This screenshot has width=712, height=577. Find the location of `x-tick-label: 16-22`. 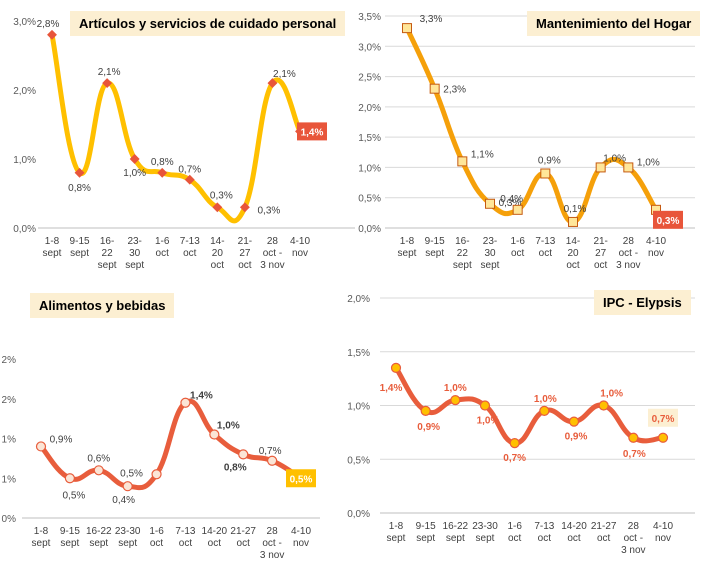

x-tick-label: 16-22 is located at coordinates (456, 526).